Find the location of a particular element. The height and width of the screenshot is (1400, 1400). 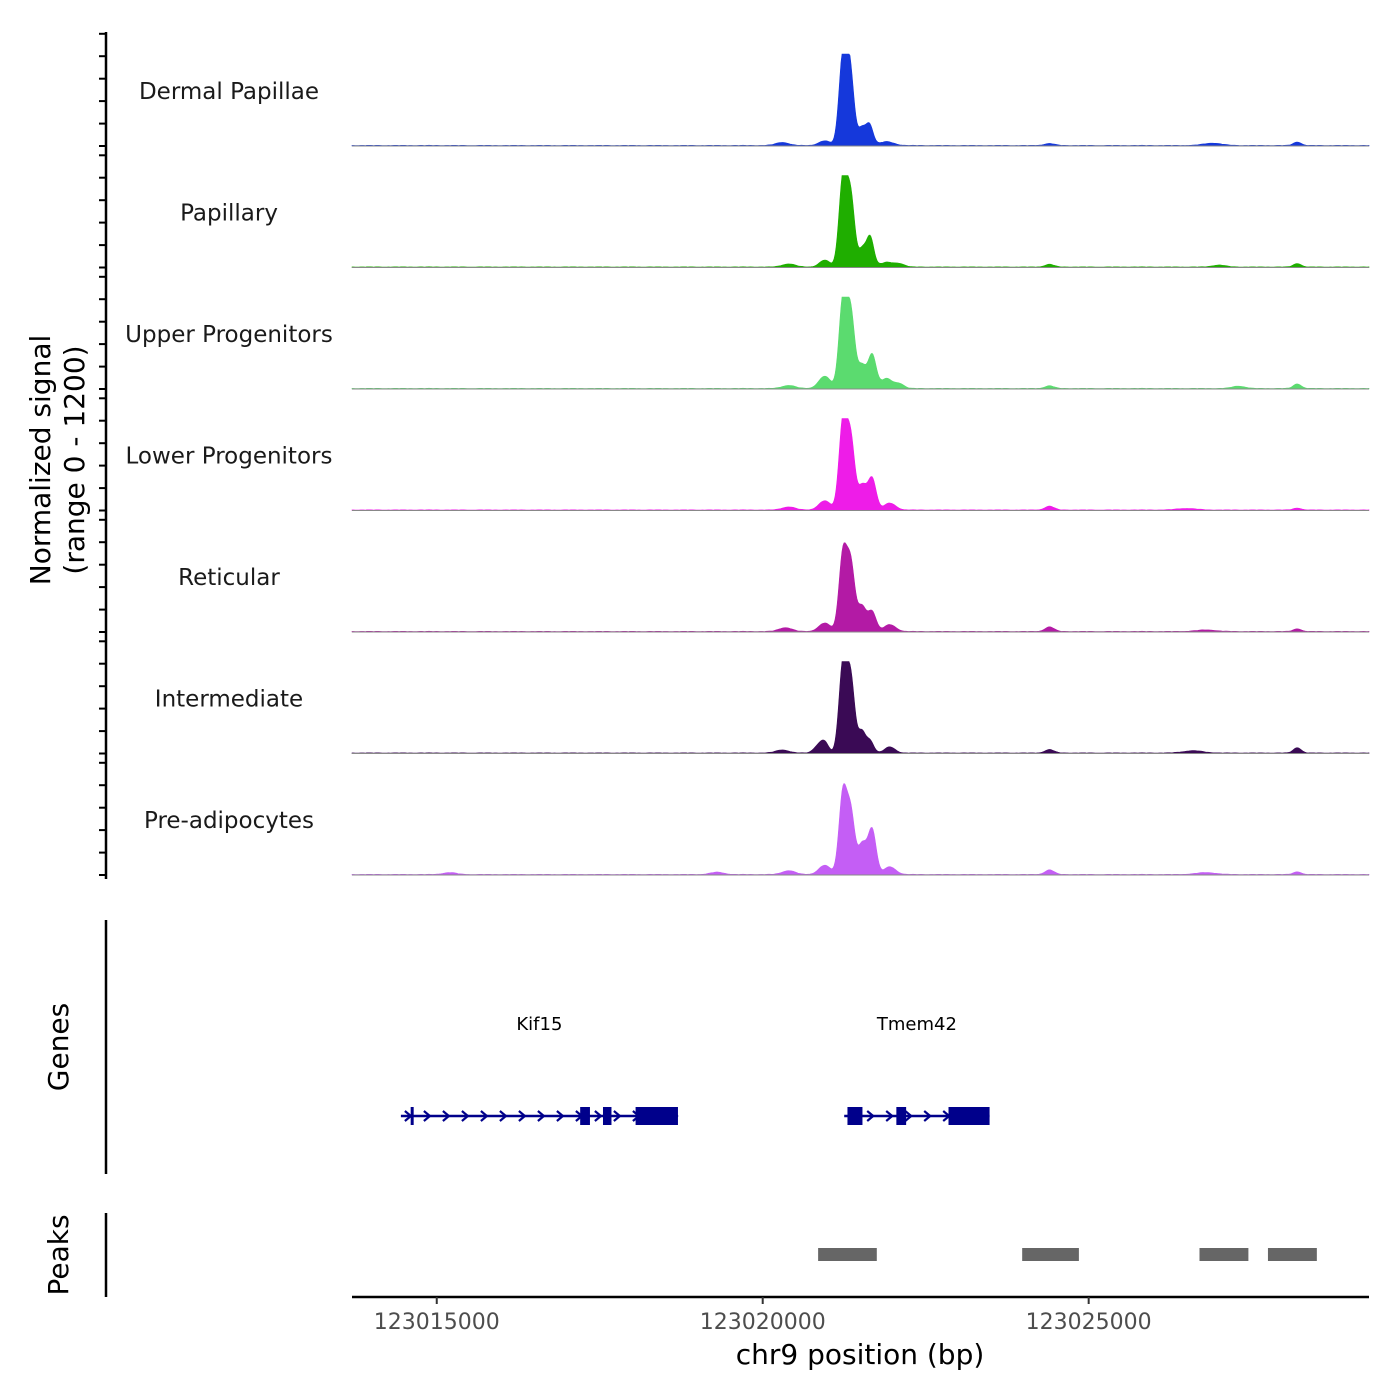

track-1: Dermal Papillae is located at coordinates (754, 100).